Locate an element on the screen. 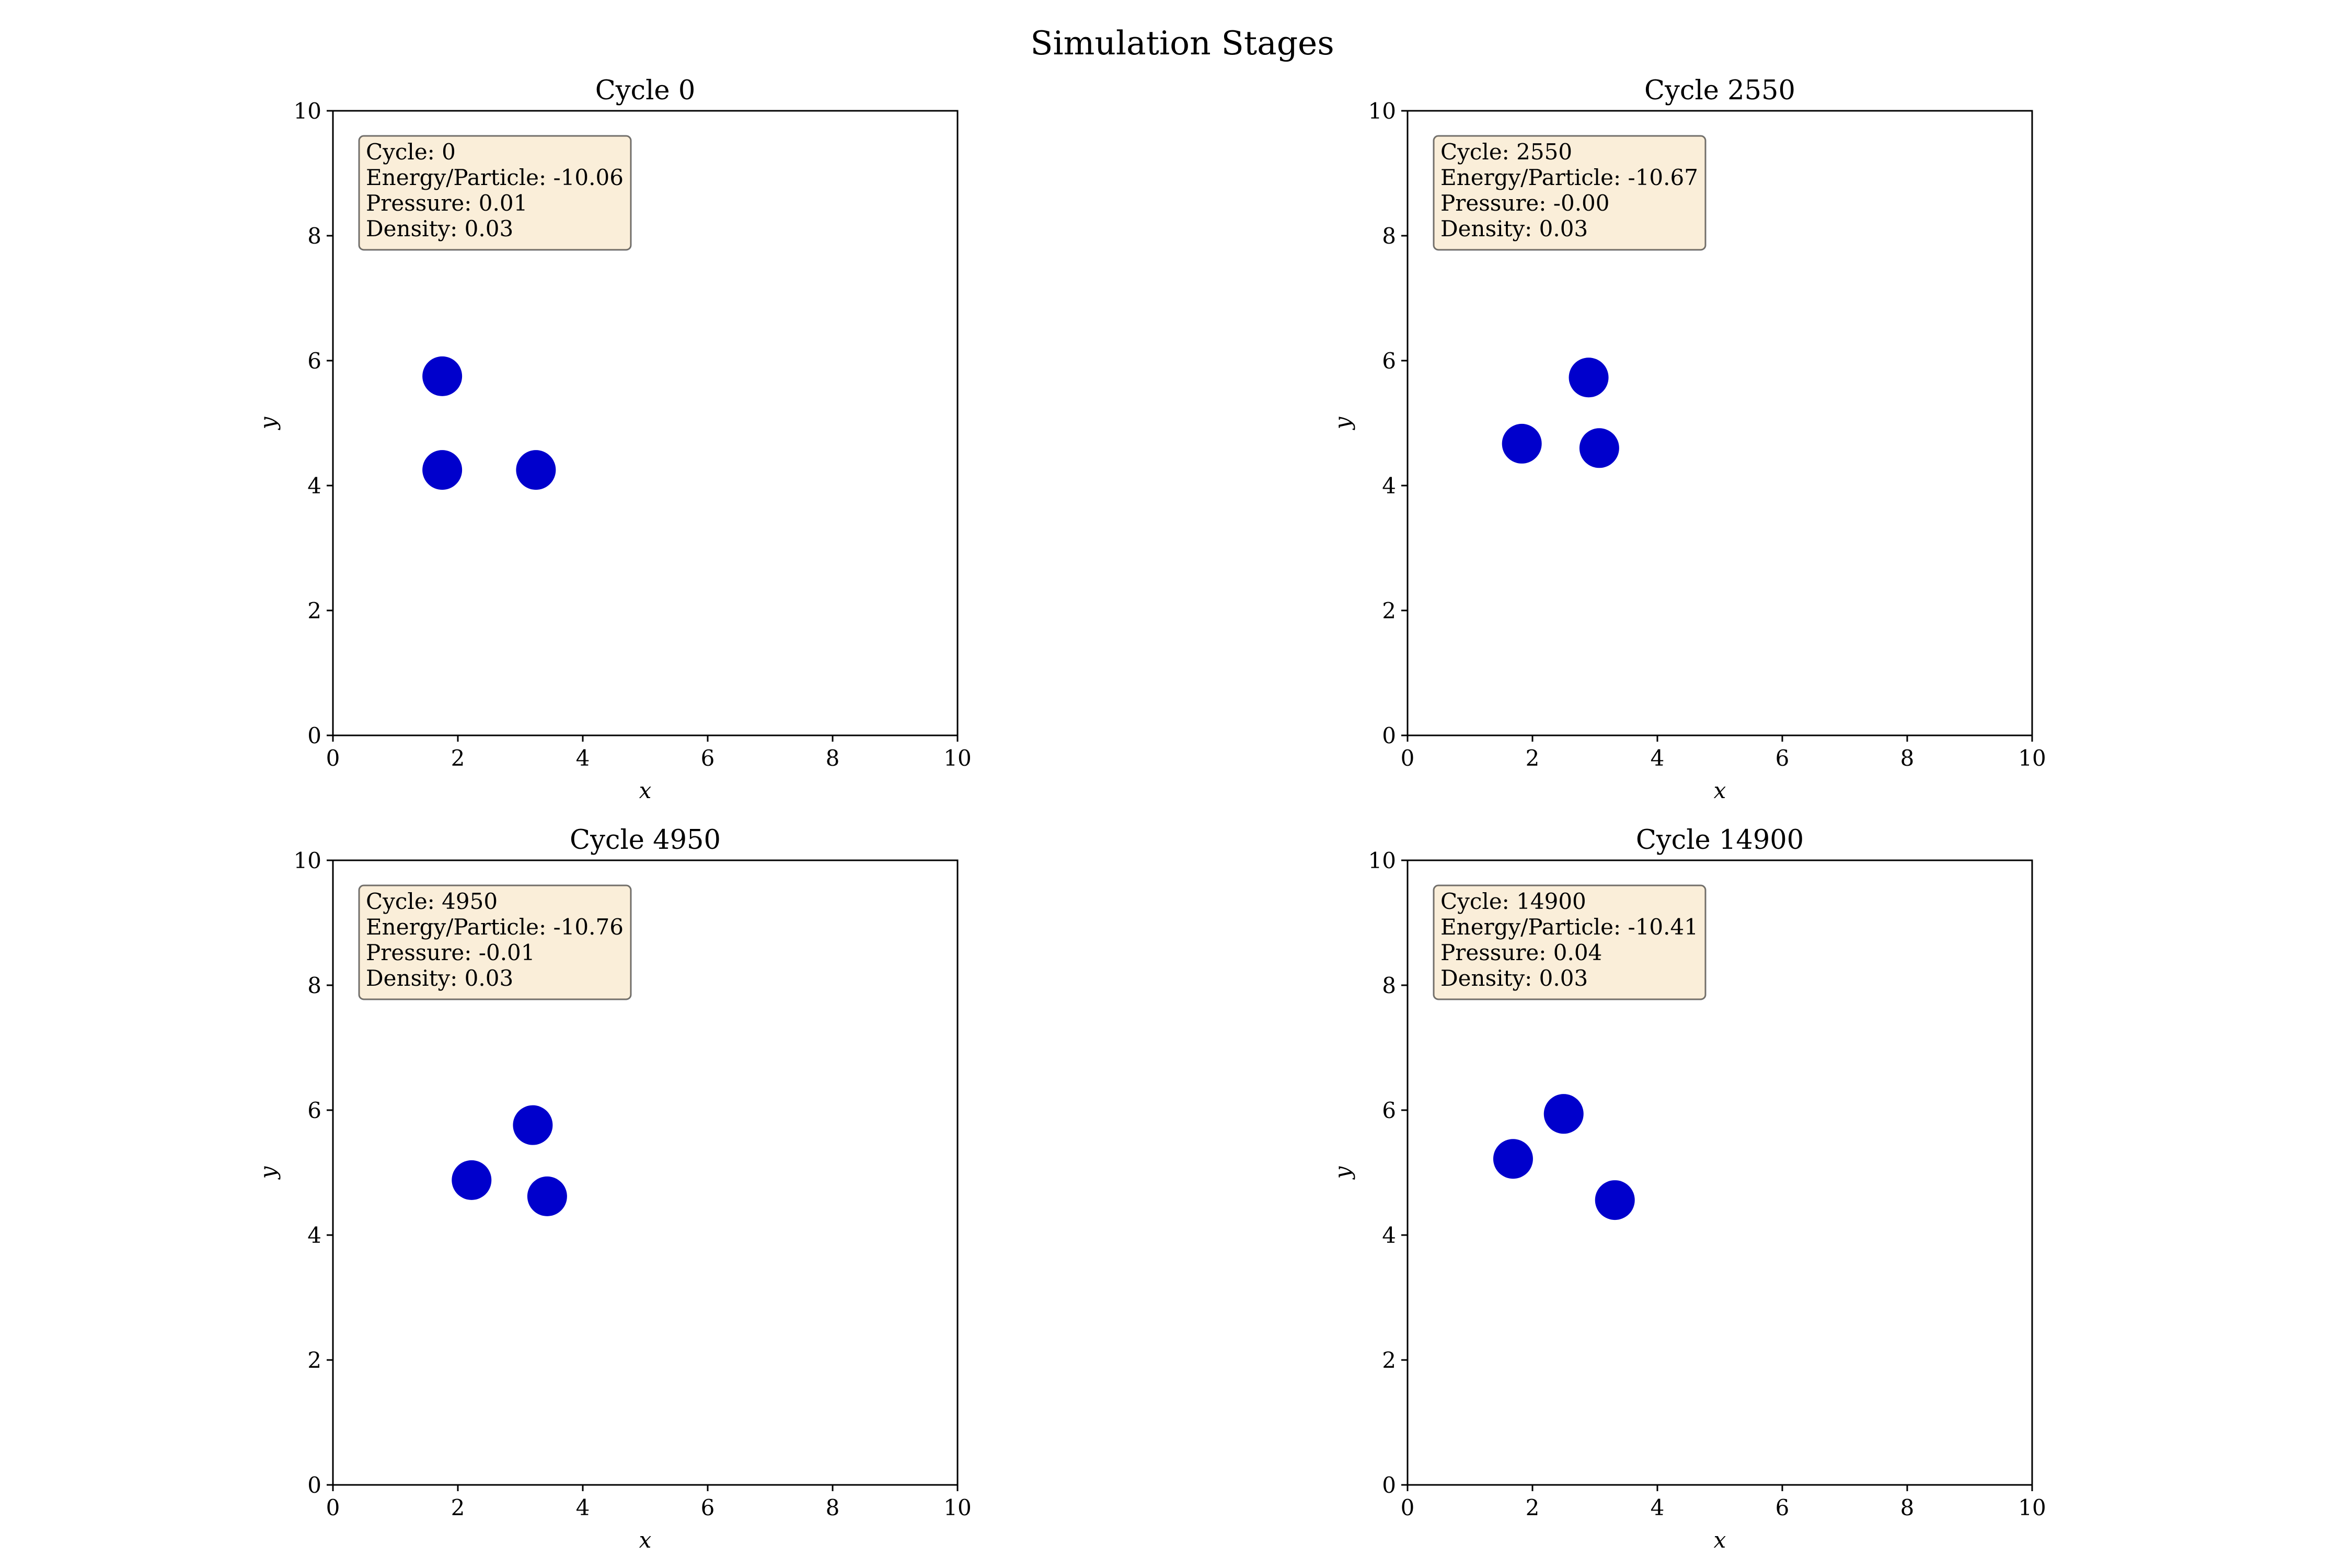 This screenshot has height=1568, width=2352. subplot-title: Cycle 2550 is located at coordinates (1719, 90).